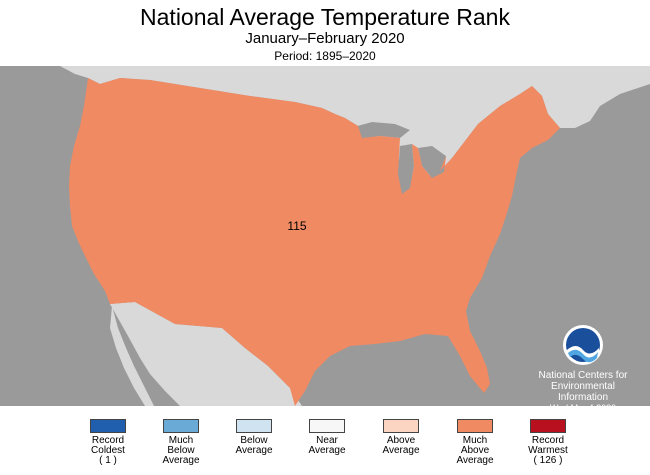 The height and width of the screenshot is (475, 650). I want to click on legend-label: ( 126 ), so click(548, 460).